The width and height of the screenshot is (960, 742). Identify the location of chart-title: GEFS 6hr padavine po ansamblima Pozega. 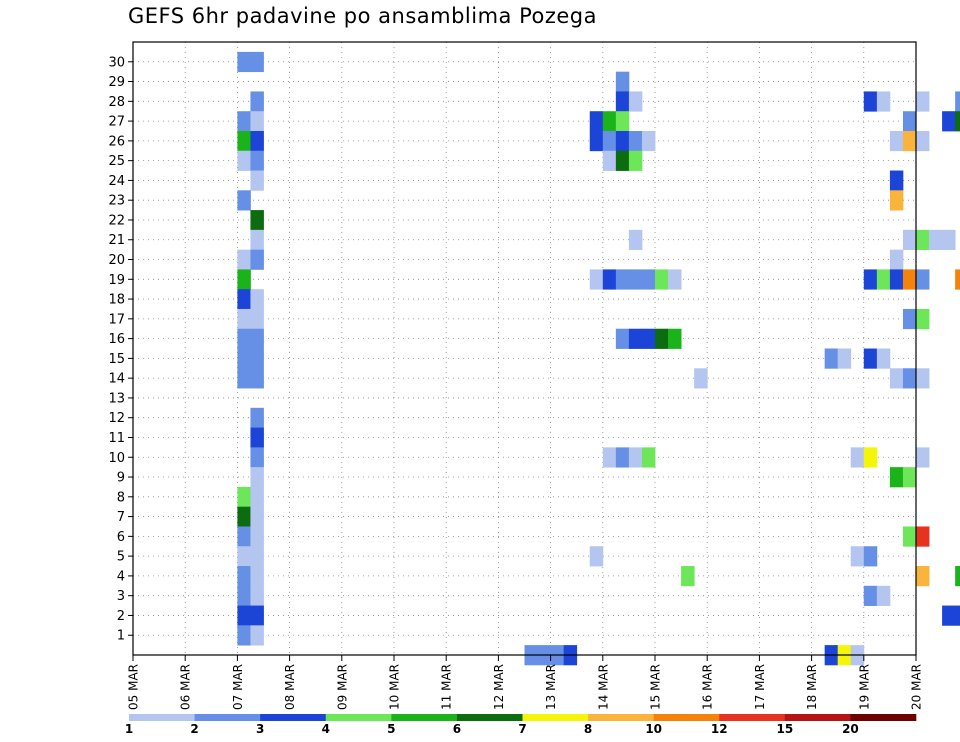
(363, 16).